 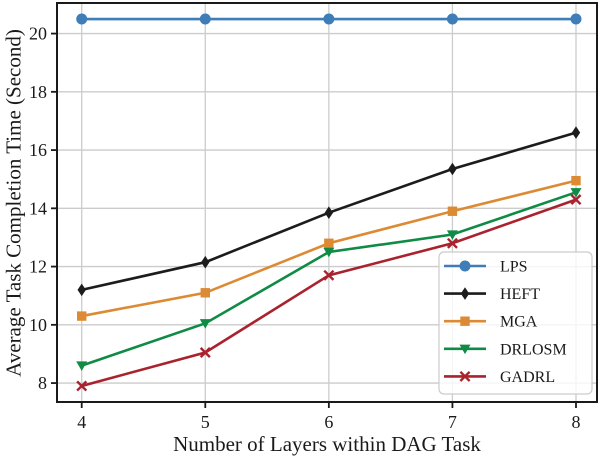 What do you see at coordinates (465, 293) in the screenshot?
I see `legend-diamond-marker-icon` at bounding box center [465, 293].